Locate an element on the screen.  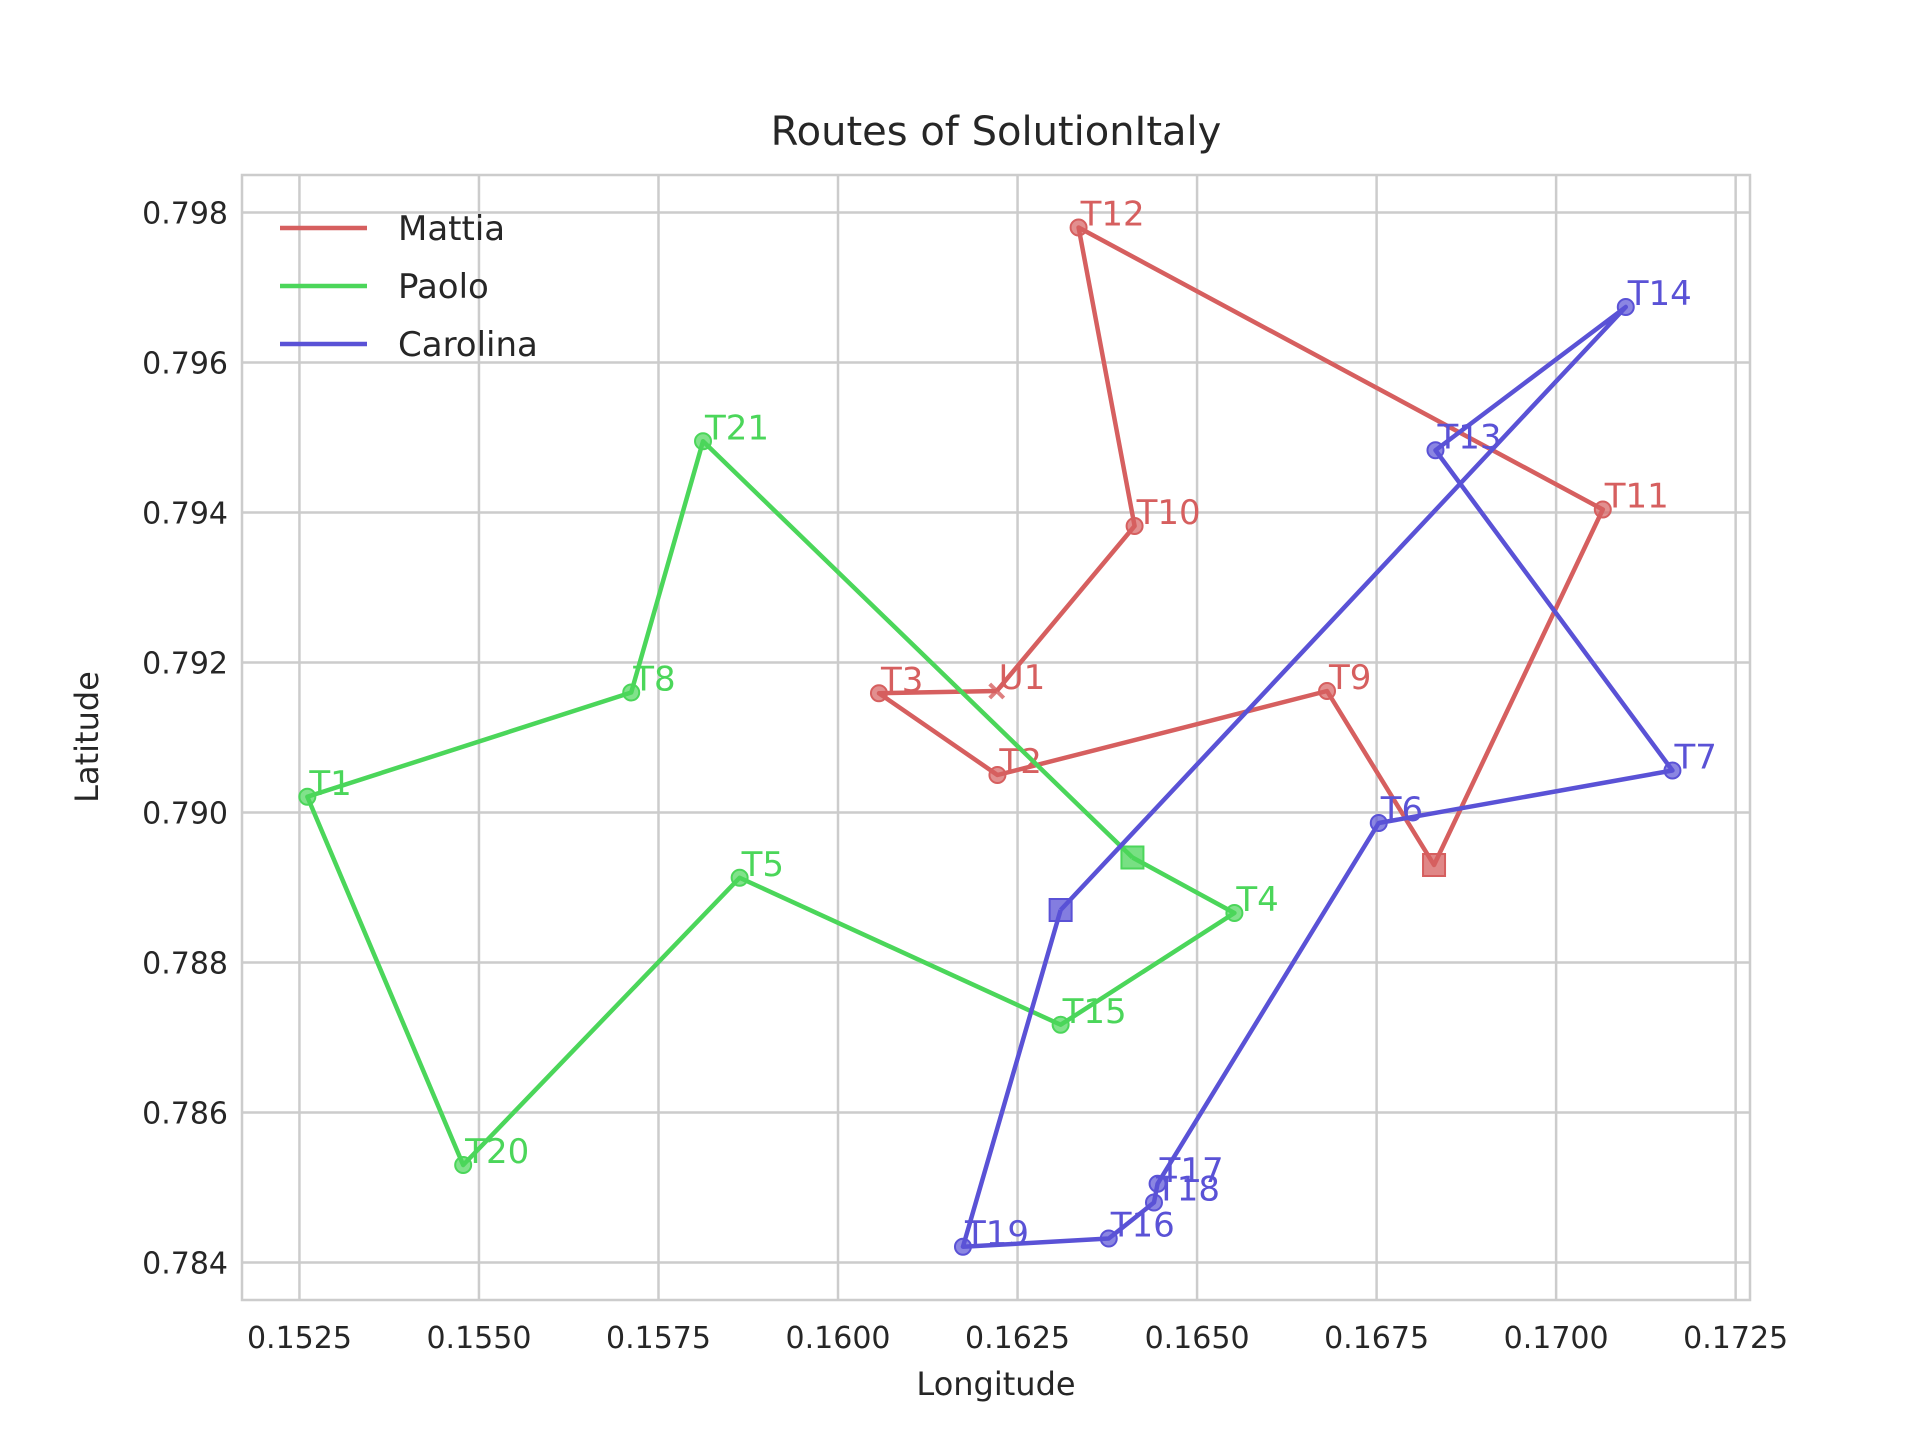
chart-title: Routes of SolutionItaly is located at coordinates (996, 132).